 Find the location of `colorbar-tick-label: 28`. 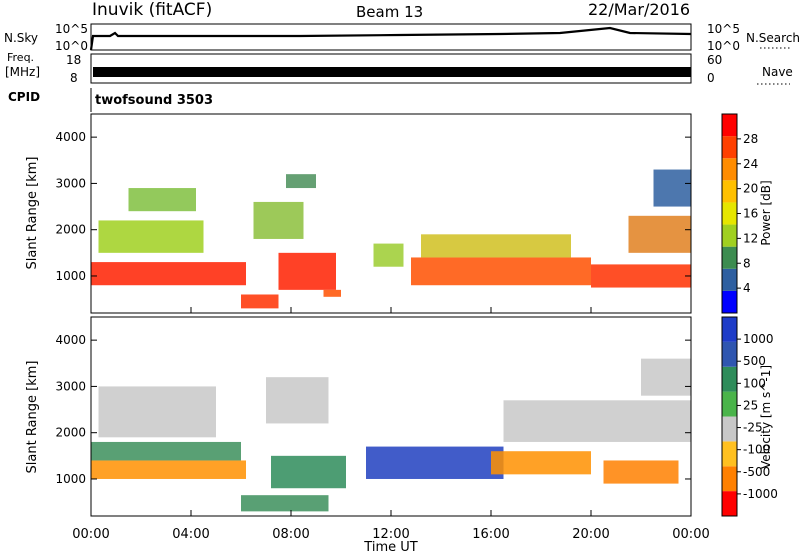

colorbar-tick-label: 28 is located at coordinates (750, 139).